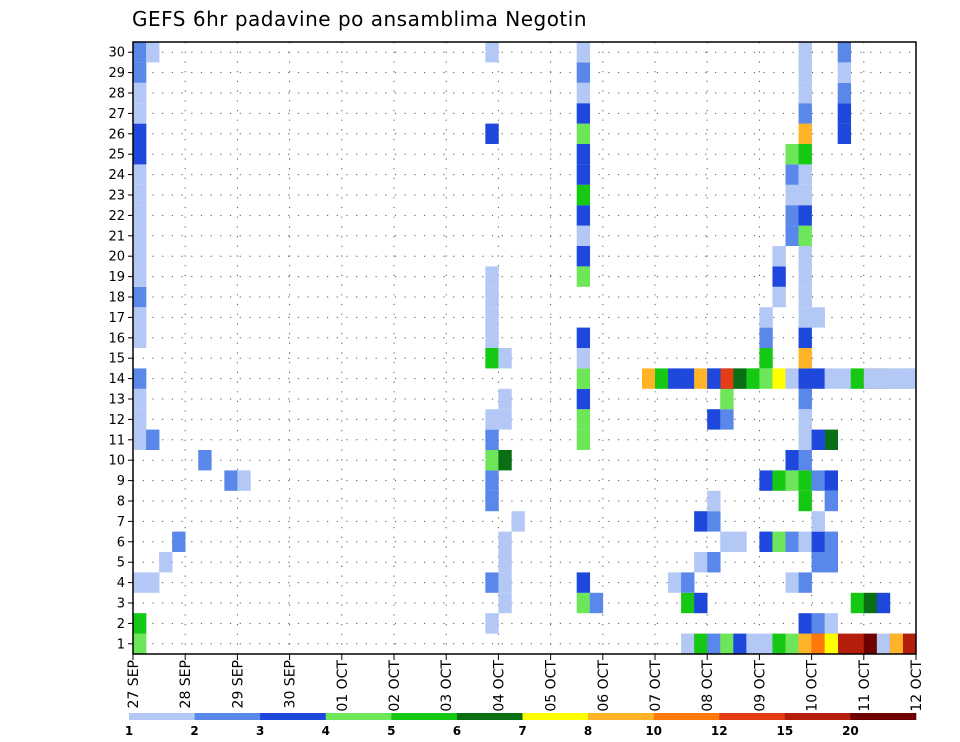  Describe the element at coordinates (129, 731) in the screenshot. I see `legend-label: 1` at that location.